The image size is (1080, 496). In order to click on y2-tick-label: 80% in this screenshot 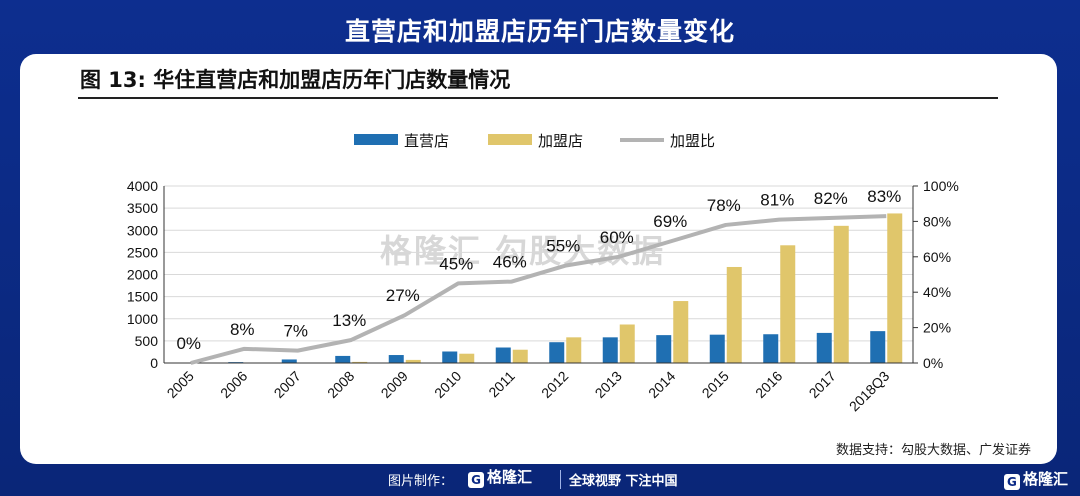, I will do `click(937, 221)`.